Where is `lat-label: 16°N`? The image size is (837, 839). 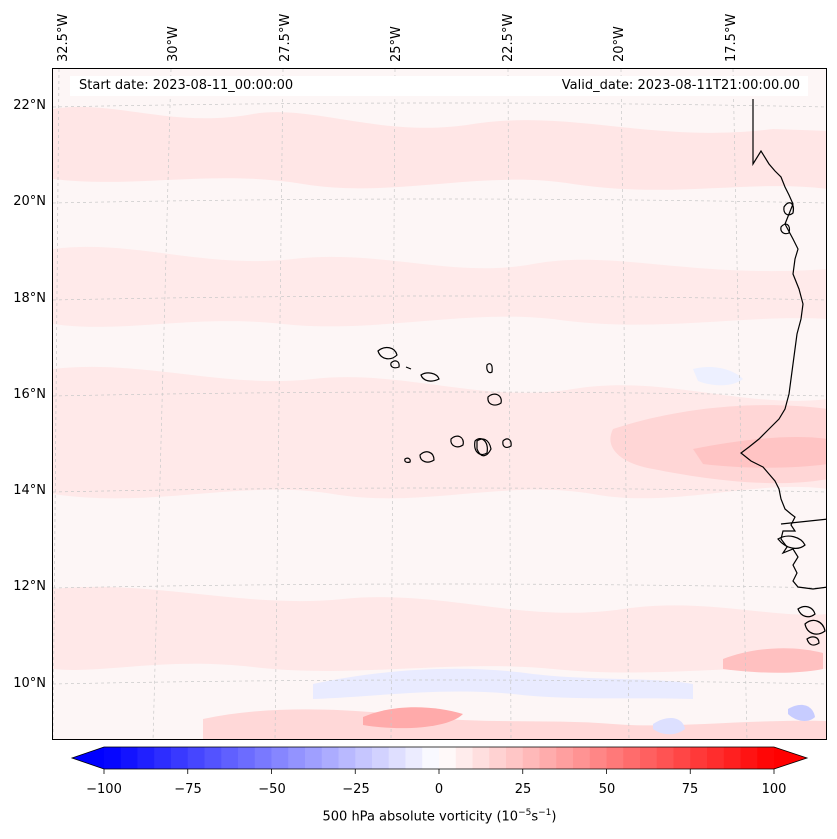 lat-label: 16°N is located at coordinates (29, 394).